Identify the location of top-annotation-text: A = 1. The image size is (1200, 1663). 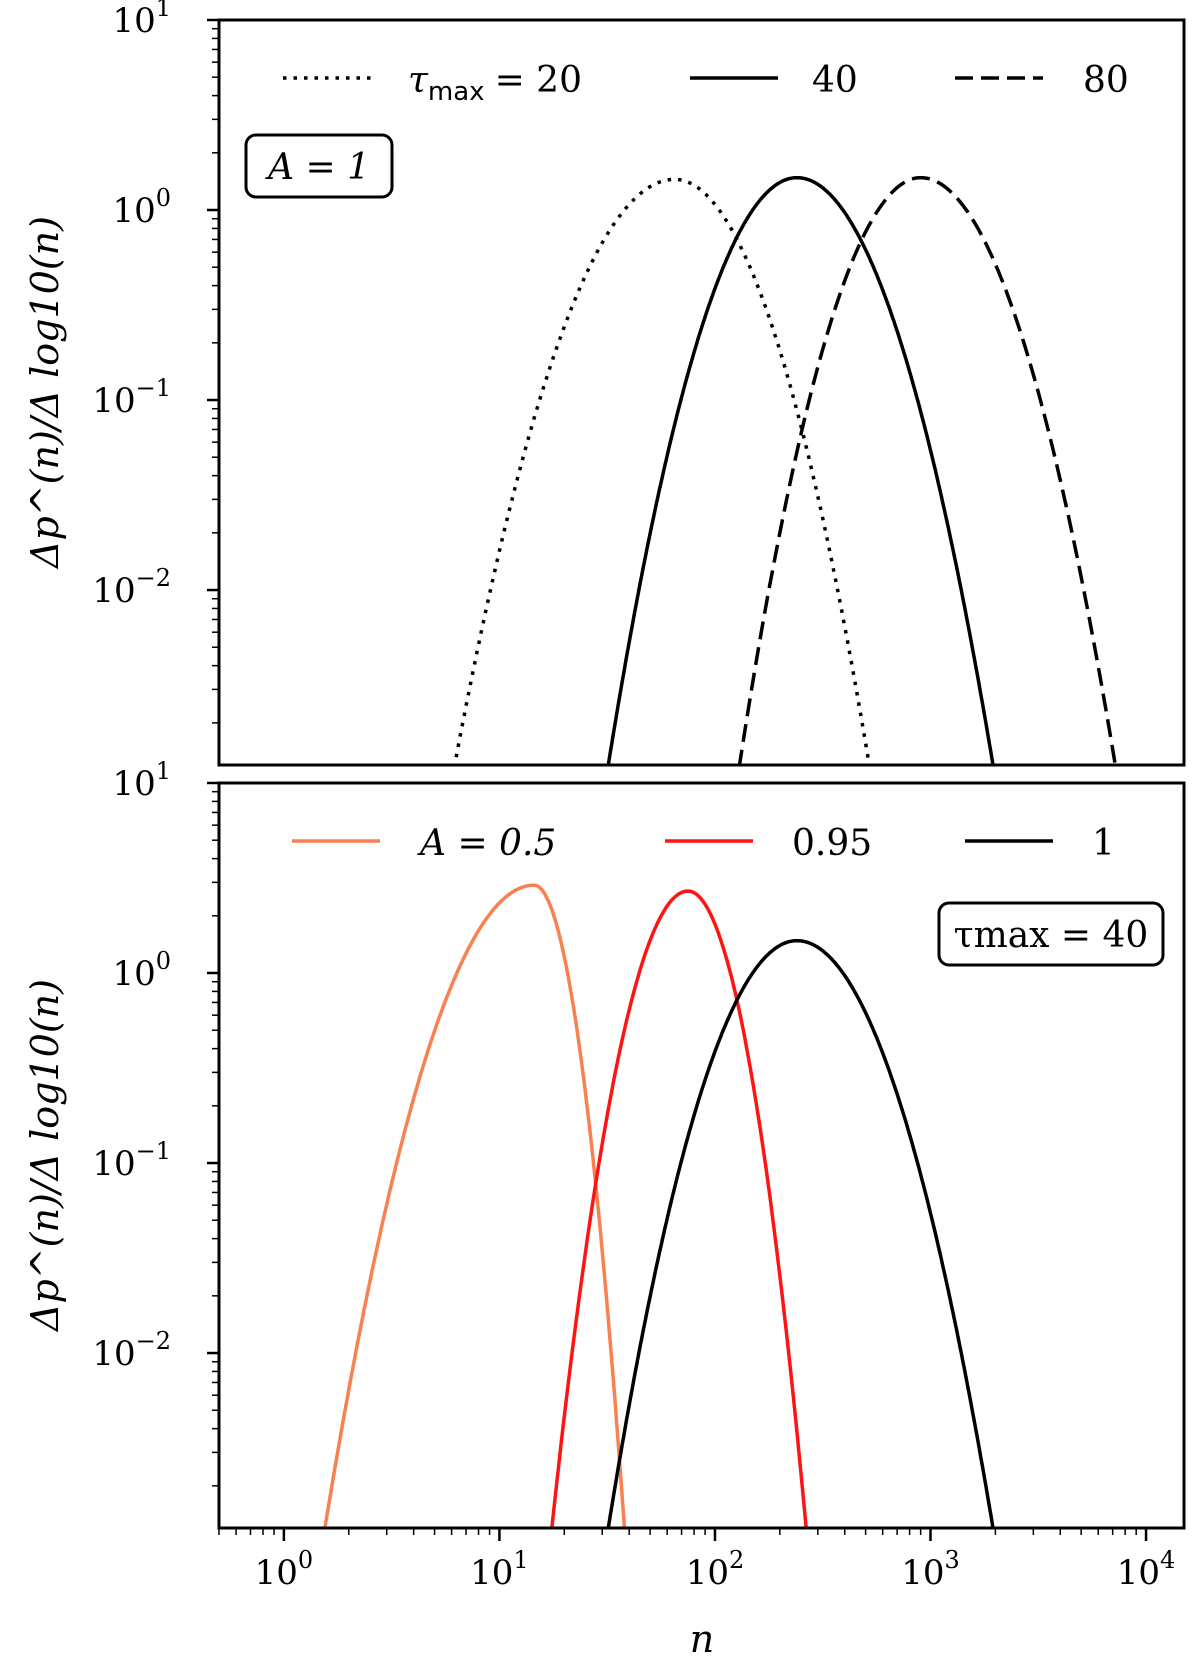
(317, 167).